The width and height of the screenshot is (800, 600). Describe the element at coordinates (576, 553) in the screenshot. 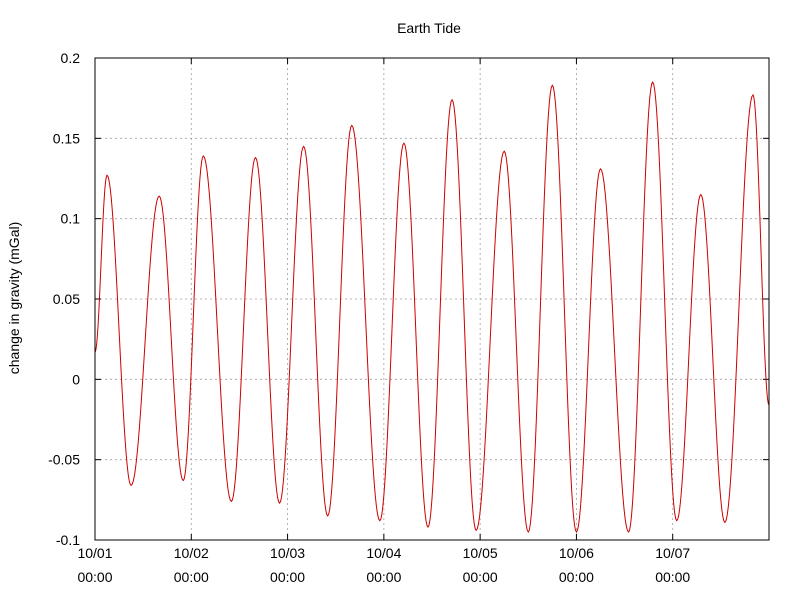

I see `x-tick-label-date: 10/06` at that location.